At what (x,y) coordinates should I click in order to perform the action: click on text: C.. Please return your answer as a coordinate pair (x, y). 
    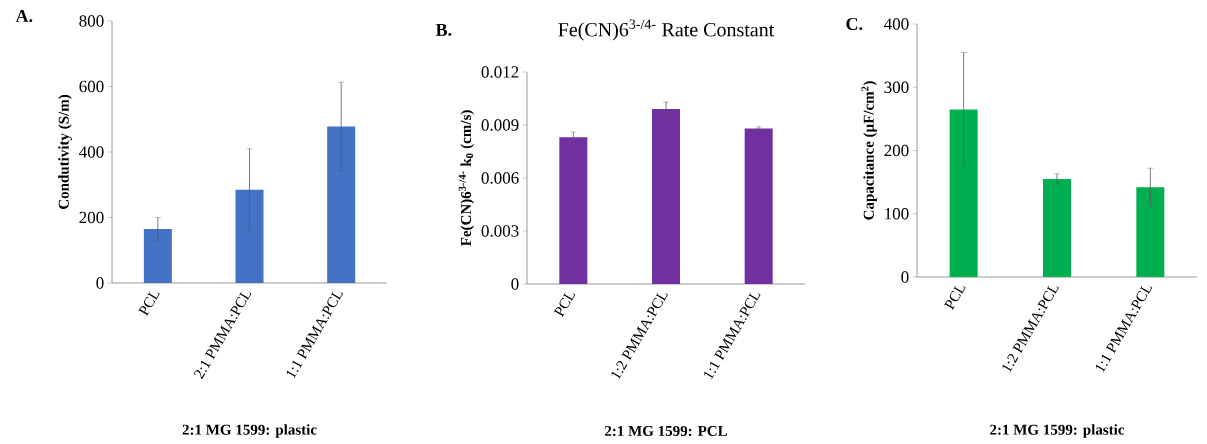
    Looking at the image, I should click on (854, 24).